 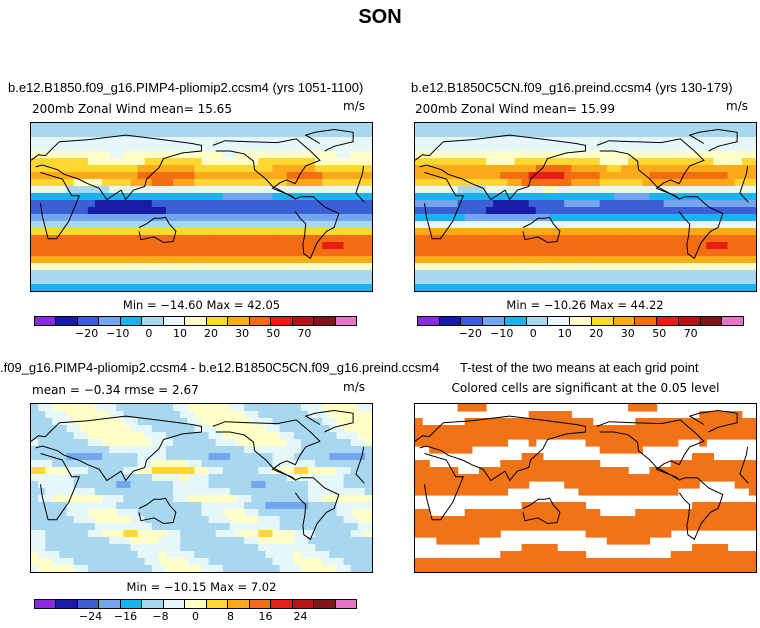 I want to click on tl-colorbar-label-2: 0, so click(x=149, y=333).